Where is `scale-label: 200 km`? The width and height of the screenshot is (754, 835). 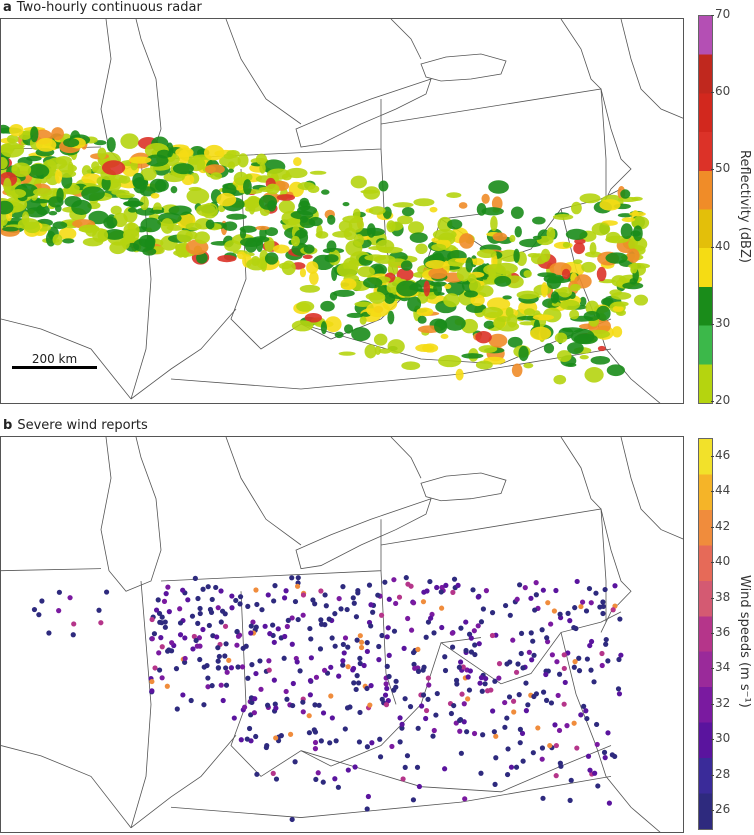
scale-label: 200 km is located at coordinates (54, 359).